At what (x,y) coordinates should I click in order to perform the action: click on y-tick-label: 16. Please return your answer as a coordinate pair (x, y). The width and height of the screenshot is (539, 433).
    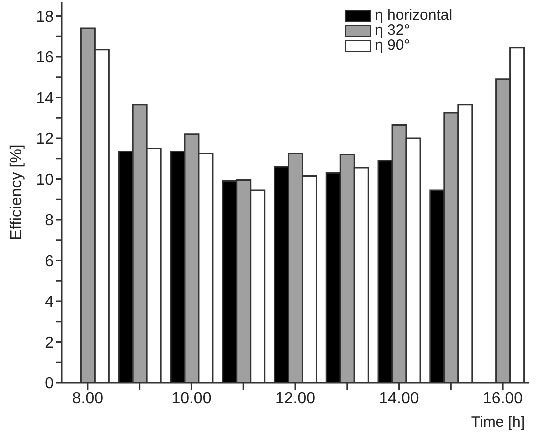
    Looking at the image, I should click on (45, 58).